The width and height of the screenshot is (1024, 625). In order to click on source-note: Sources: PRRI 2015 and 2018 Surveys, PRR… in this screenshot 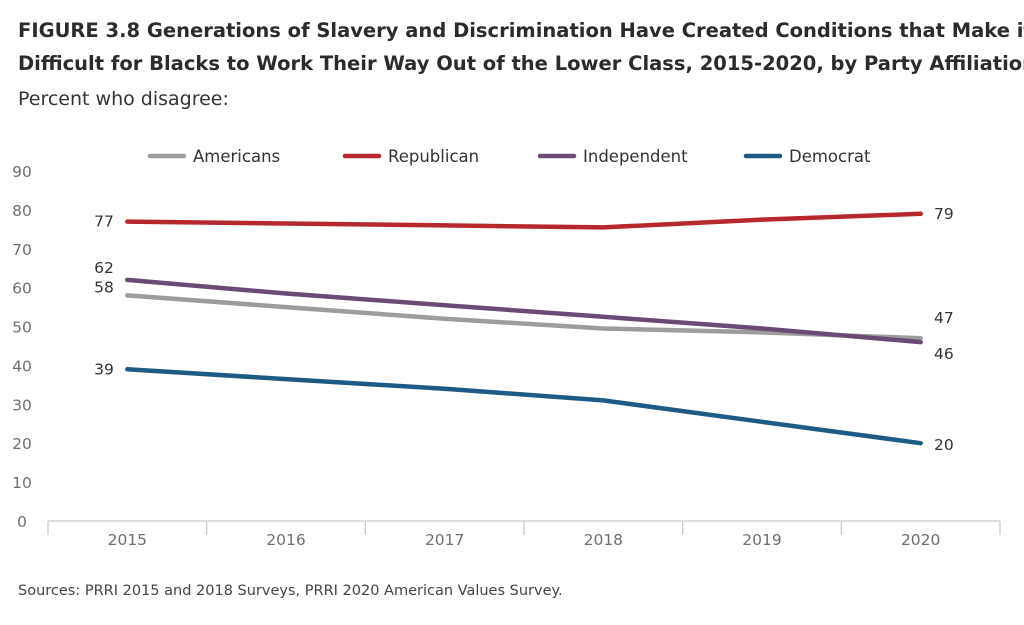, I will do `click(290, 591)`.